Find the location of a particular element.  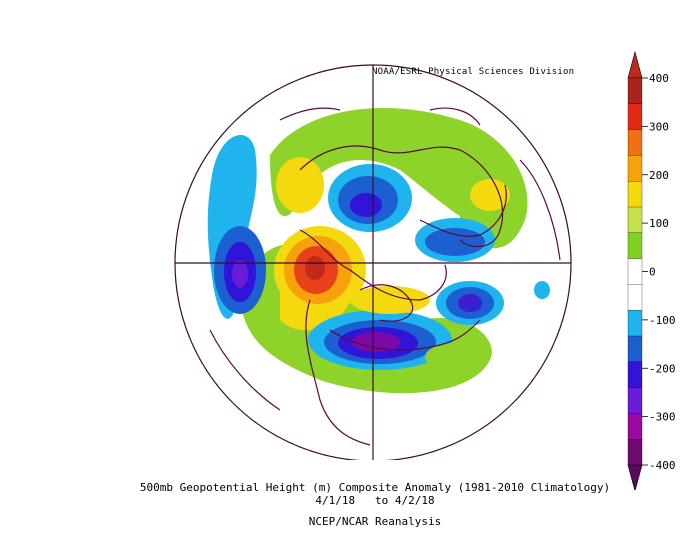

colorbar-tick-label: -100 is located at coordinates (662, 320).